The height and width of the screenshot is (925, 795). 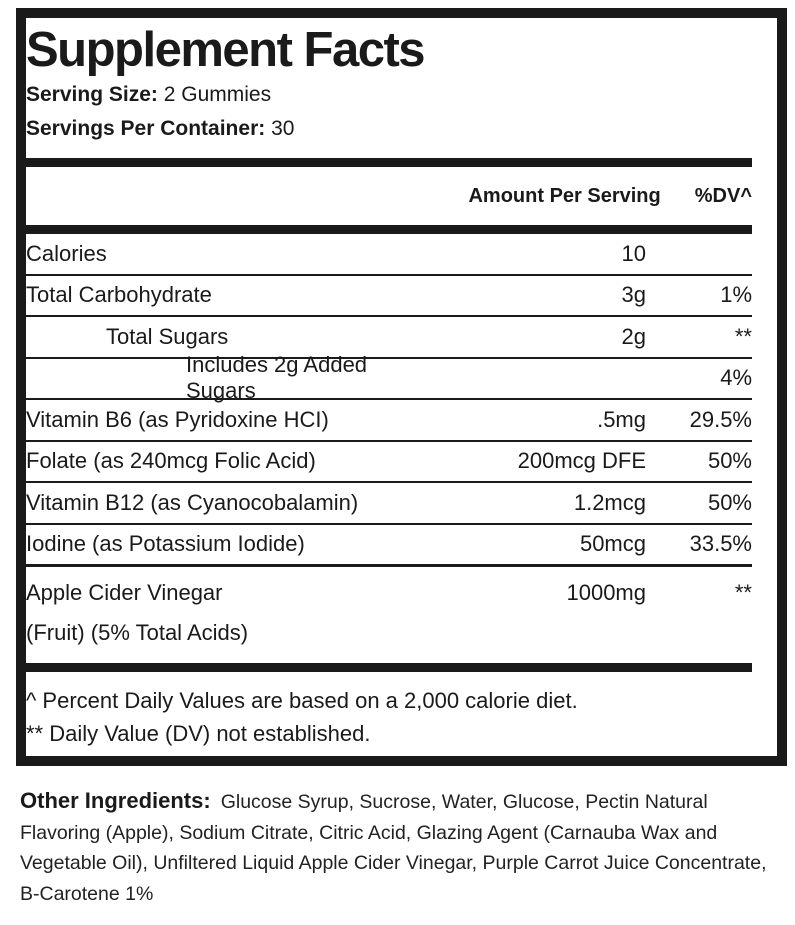 What do you see at coordinates (720, 544) in the screenshot?
I see `nutrient-dv: 33.5%` at bounding box center [720, 544].